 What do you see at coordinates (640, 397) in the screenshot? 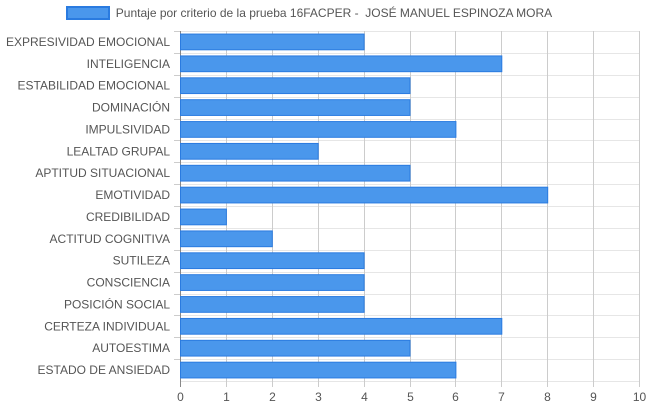
I see `x-tick-label: 10` at bounding box center [640, 397].